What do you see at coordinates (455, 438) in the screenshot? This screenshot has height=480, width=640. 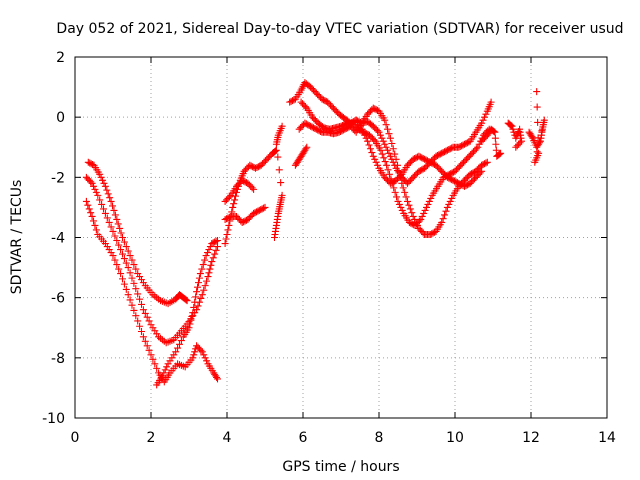 I see `x-tick-label: 10` at bounding box center [455, 438].